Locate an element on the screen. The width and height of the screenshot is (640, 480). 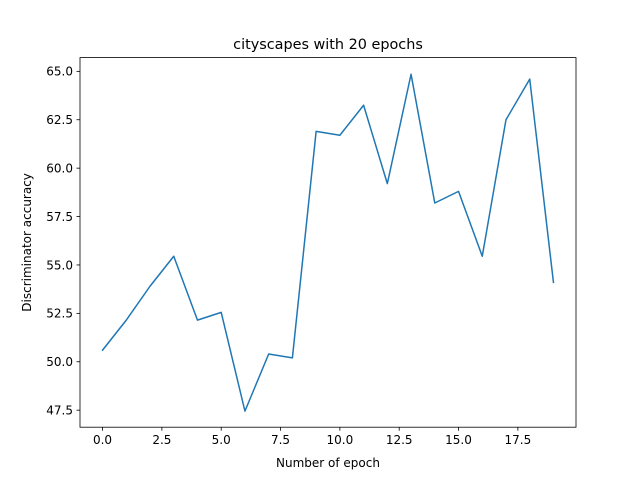
y-tick-label: 47.5 is located at coordinates (59, 410).